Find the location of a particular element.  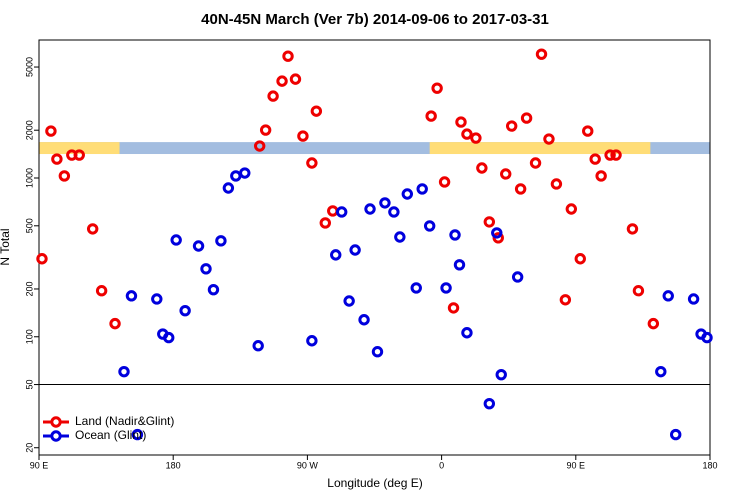

land-band is located at coordinates (79, 148).